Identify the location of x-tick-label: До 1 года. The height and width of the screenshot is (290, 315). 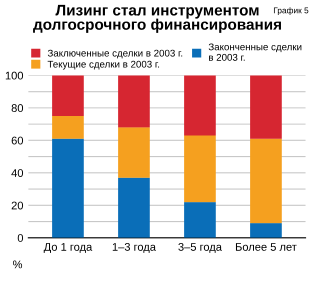
(68, 248).